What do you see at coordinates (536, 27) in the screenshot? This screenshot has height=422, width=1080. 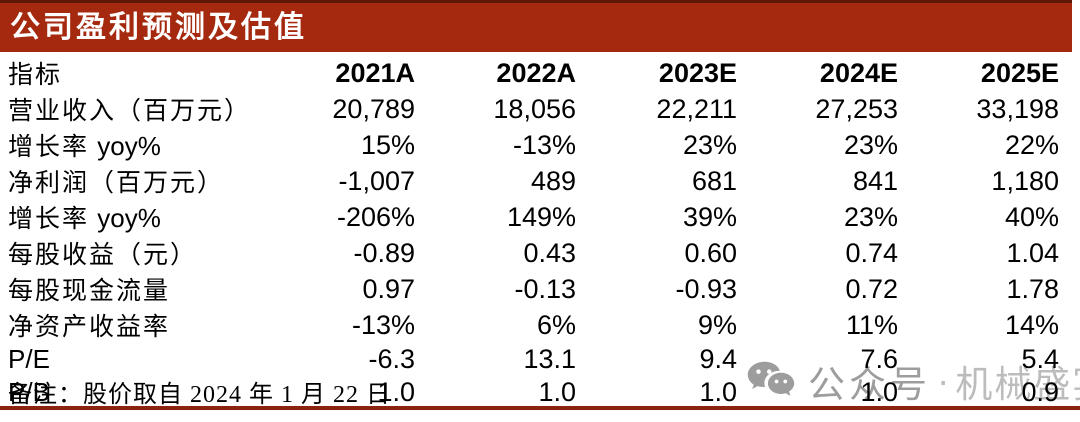 I see `title-bar: 公司盈利预测及估值` at bounding box center [536, 27].